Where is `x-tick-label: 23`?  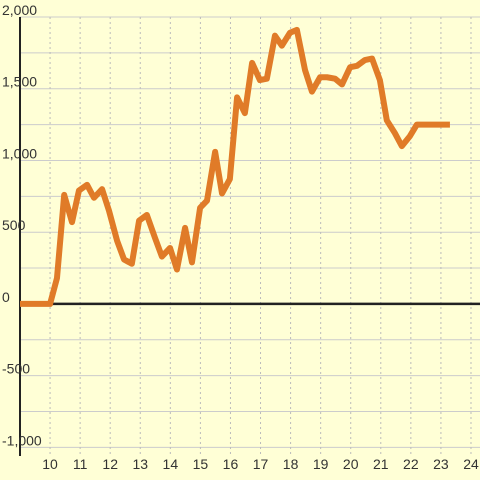
x-tick-label: 23 is located at coordinates (441, 464).